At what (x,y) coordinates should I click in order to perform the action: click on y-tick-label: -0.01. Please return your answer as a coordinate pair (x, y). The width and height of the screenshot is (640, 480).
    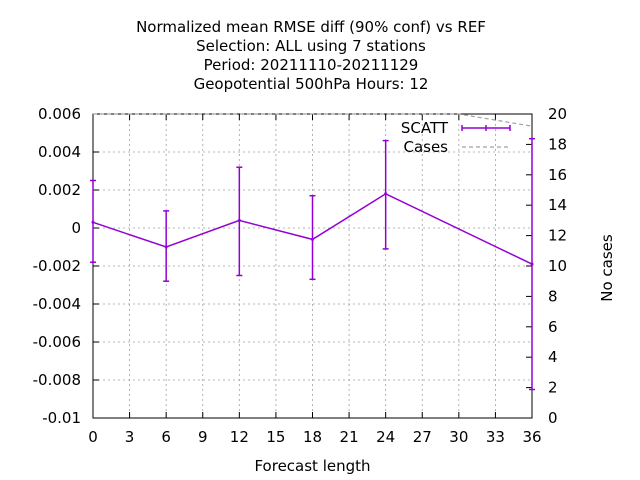
    Looking at the image, I should click on (61, 418).